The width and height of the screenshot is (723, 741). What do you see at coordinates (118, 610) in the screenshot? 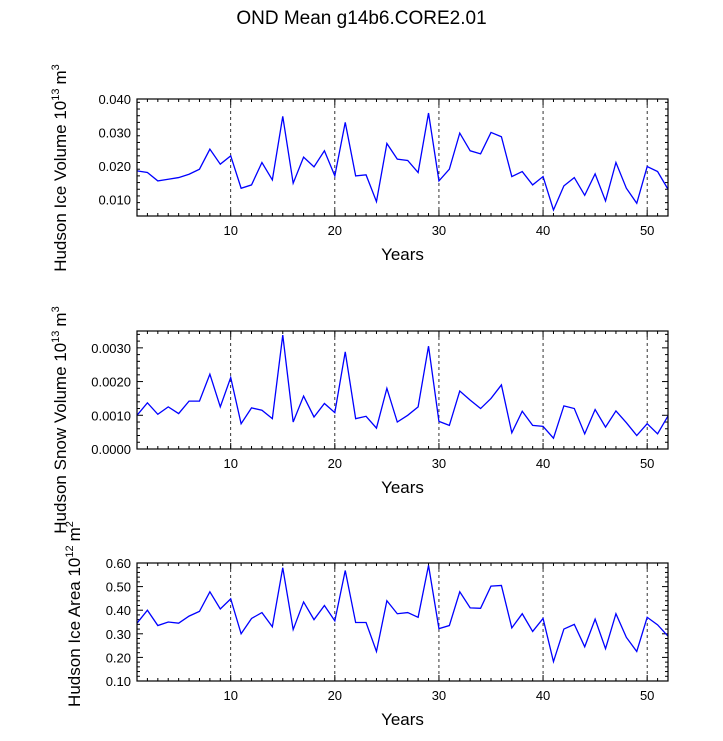
I see `y-tick-label: 0.40` at bounding box center [118, 610].